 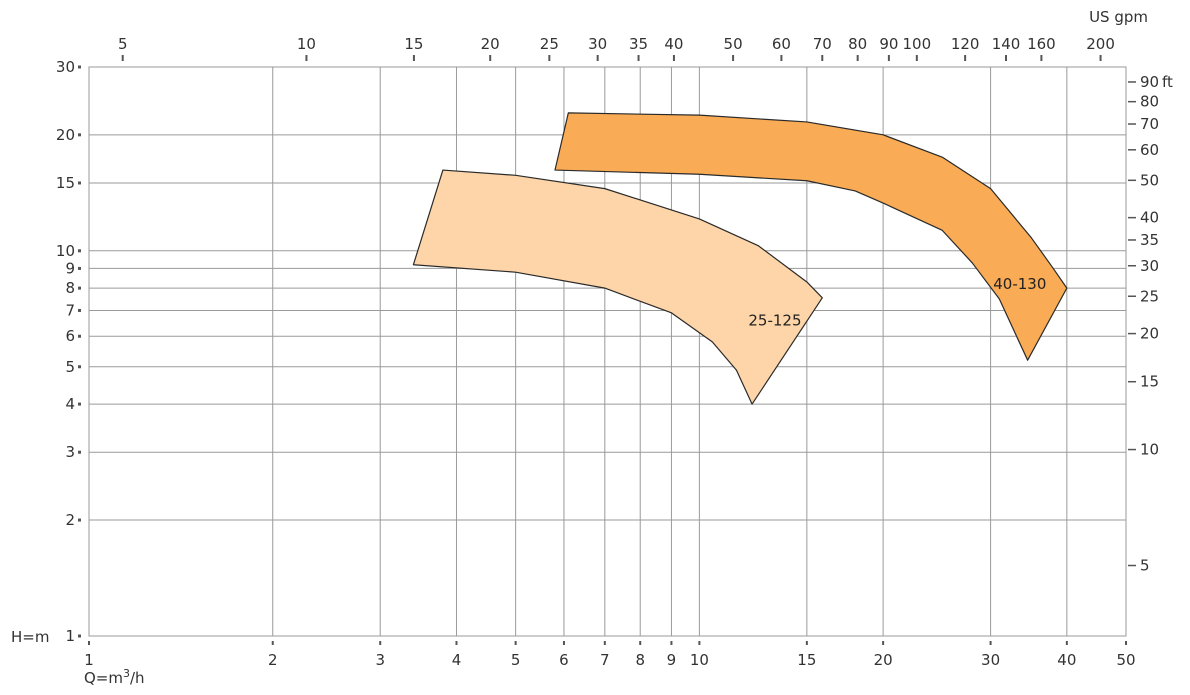 I want to click on y-tick-label: 15, so click(x=65, y=183).